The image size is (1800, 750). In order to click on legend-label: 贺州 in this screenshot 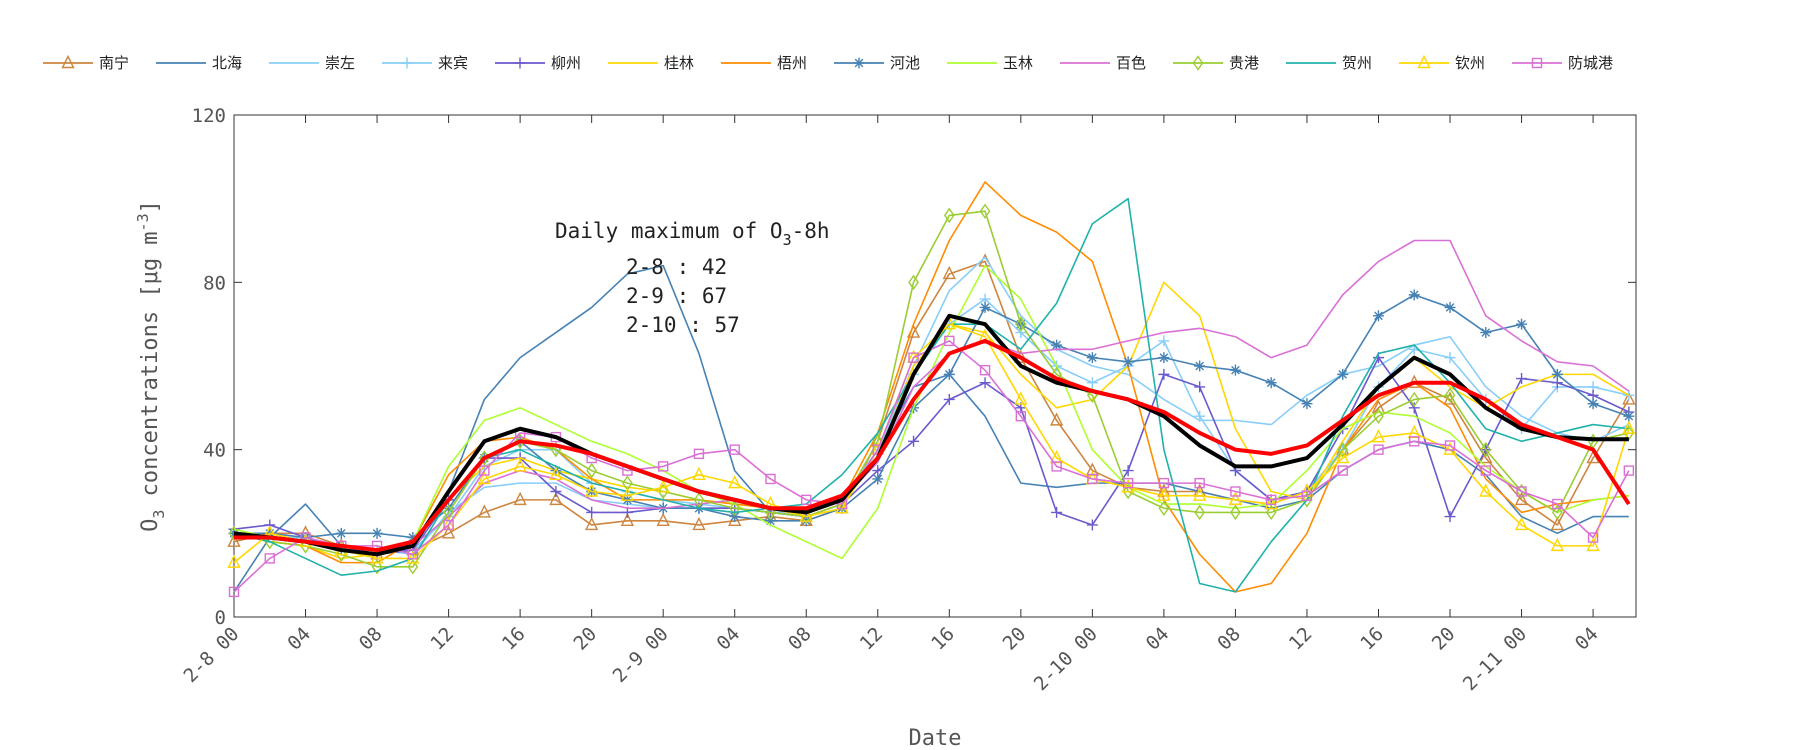, I will do `click(1357, 63)`.